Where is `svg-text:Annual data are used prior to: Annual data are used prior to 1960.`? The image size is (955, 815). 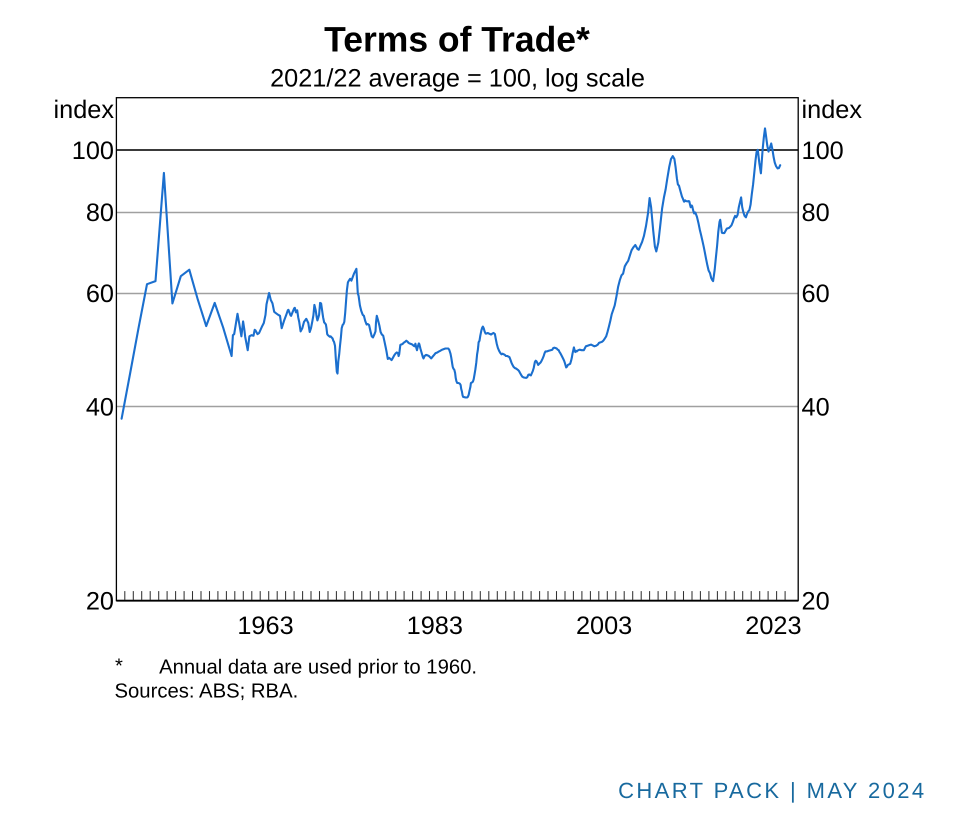 svg-text:Annual data are used prior to: Annual data are used prior to 1960. is located at coordinates (318, 668).